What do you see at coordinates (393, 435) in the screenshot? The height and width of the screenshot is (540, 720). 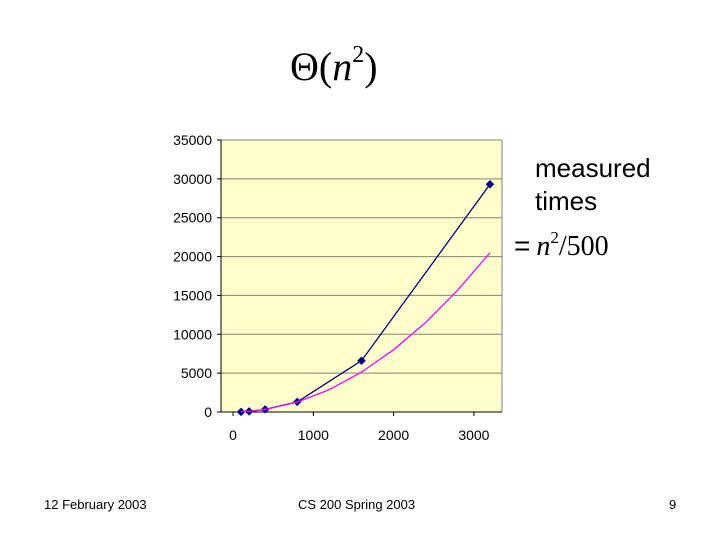 I see `x-tick-label: 2000` at bounding box center [393, 435].